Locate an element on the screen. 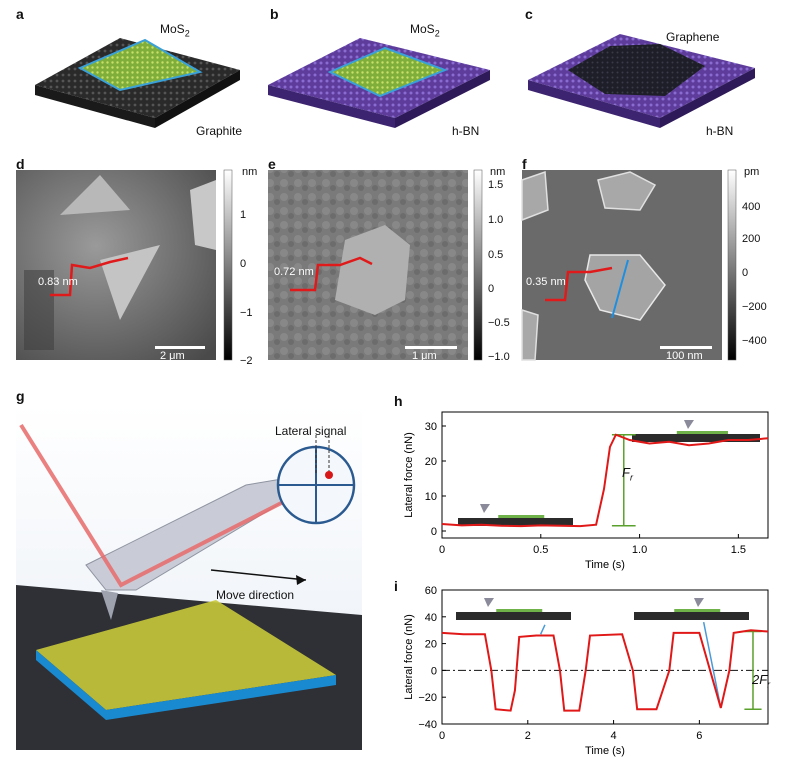  y-tick-label: 40 is located at coordinates (431, 618).